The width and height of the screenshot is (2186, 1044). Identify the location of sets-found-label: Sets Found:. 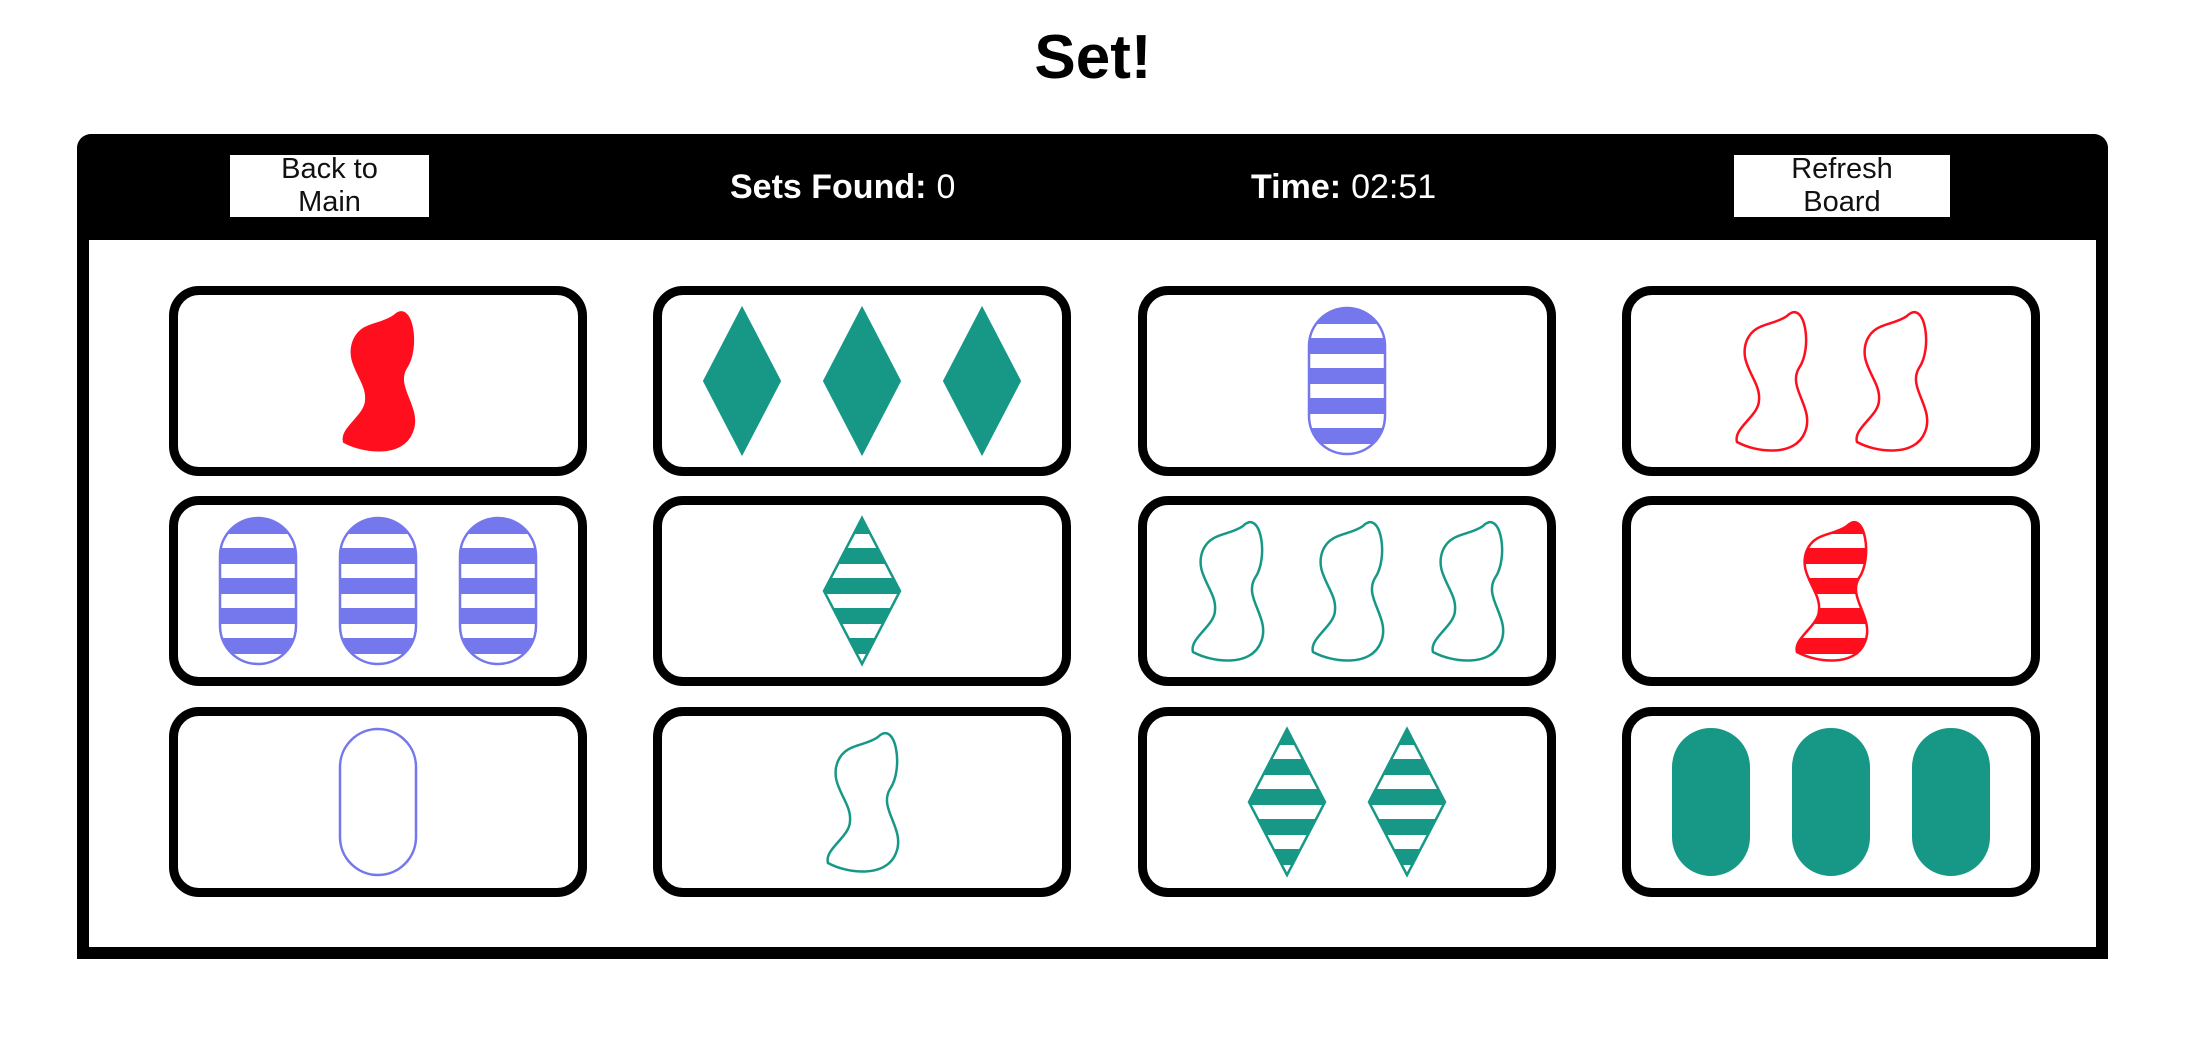
(828, 186).